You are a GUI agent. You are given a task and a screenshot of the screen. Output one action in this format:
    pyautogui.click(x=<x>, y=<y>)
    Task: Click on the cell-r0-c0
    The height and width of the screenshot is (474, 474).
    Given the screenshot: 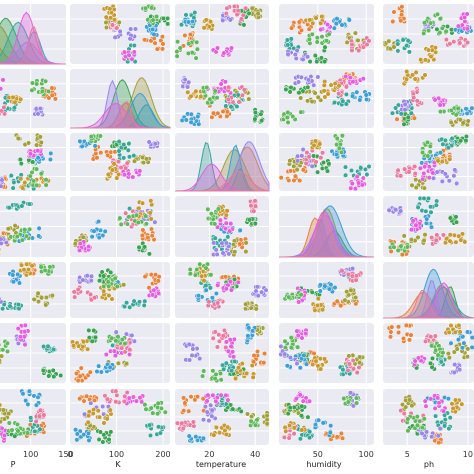 What is the action you would take?
    pyautogui.click(x=33, y=34)
    